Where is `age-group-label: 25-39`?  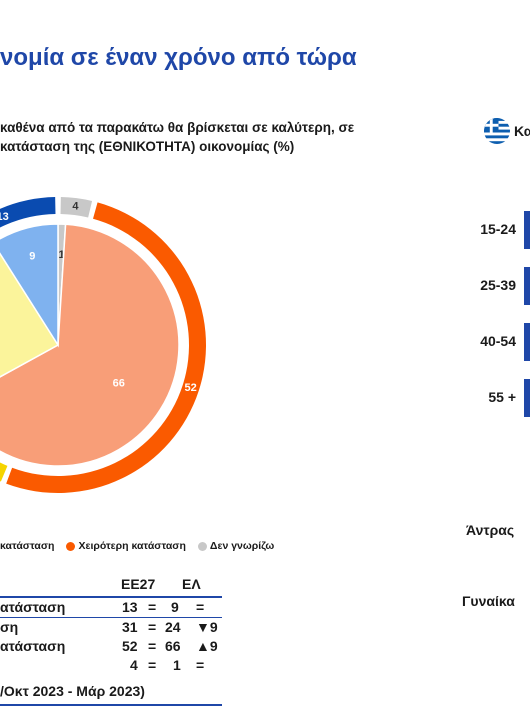 age-group-label: 25-39 is located at coordinates (498, 285).